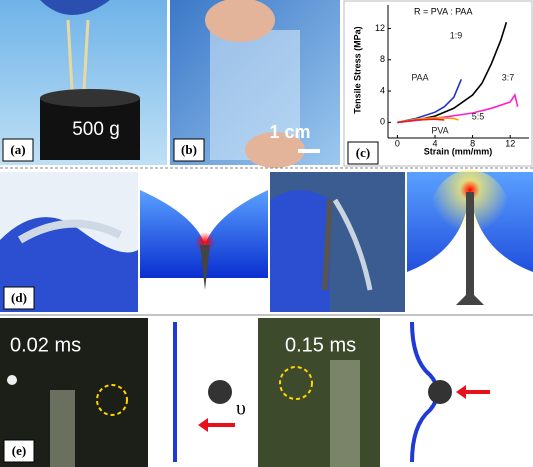 Image resolution: width=533 pixels, height=467 pixels. I want to click on sheet, so click(204, 234).